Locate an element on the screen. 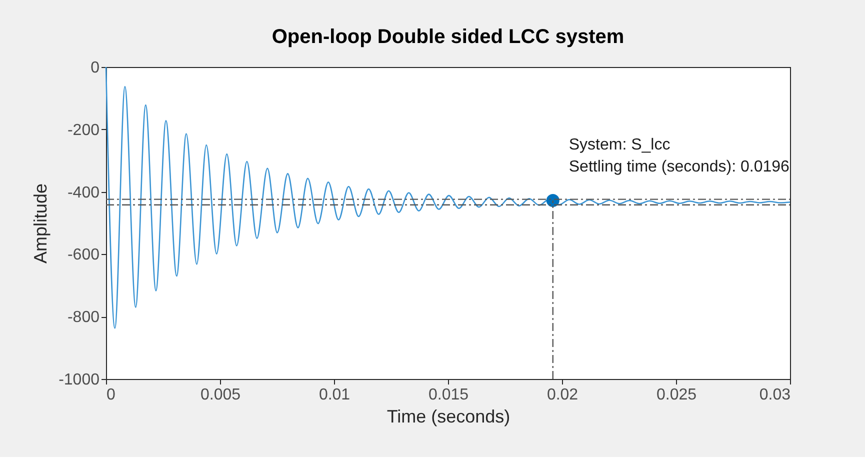 The height and width of the screenshot is (459, 865). x-tick-label: 0.01 is located at coordinates (334, 395).